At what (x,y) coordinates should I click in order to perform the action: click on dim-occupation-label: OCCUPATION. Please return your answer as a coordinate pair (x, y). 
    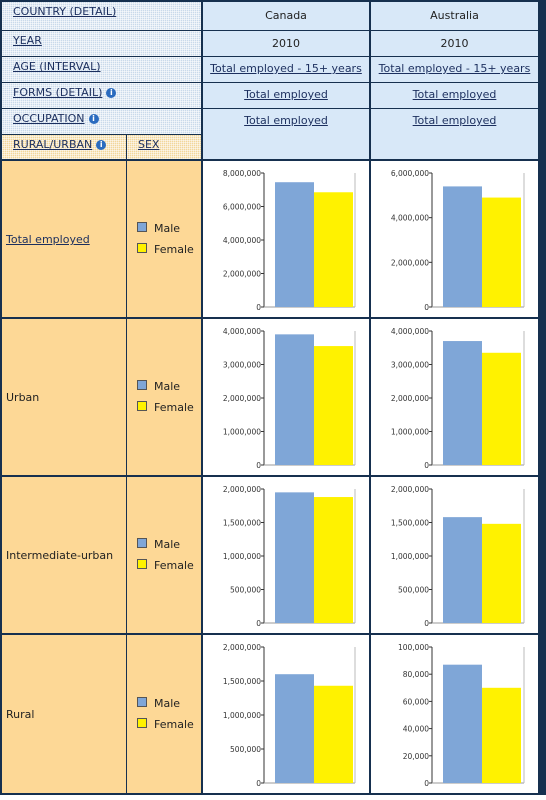
    Looking at the image, I should click on (49, 118).